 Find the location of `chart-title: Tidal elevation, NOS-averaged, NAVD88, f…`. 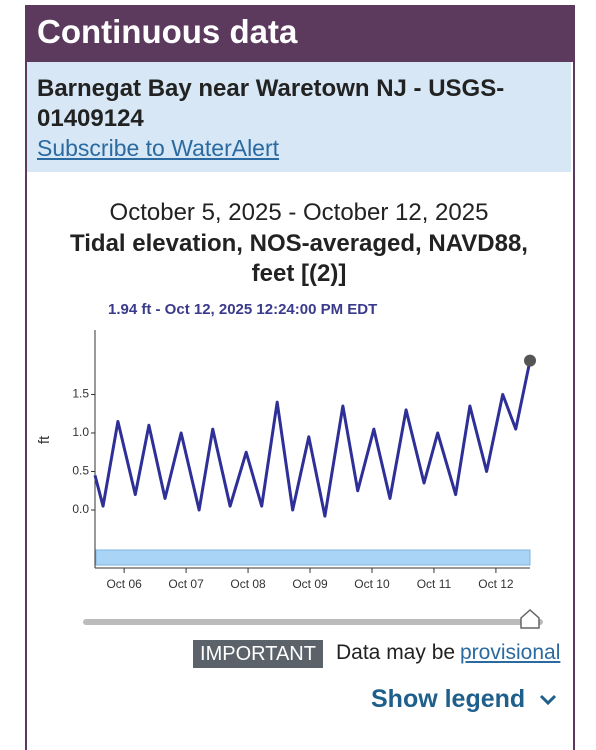

chart-title: Tidal elevation, NOS-averaged, NAVD88, f… is located at coordinates (299, 258).